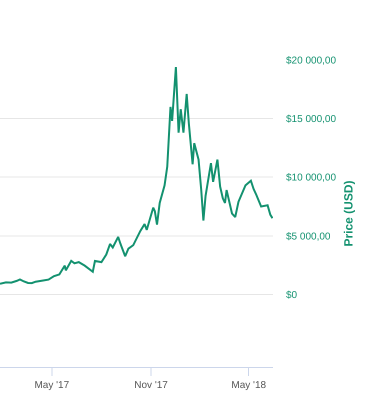  What do you see at coordinates (292, 295) in the screenshot?
I see `y-tick-label: $0` at bounding box center [292, 295].